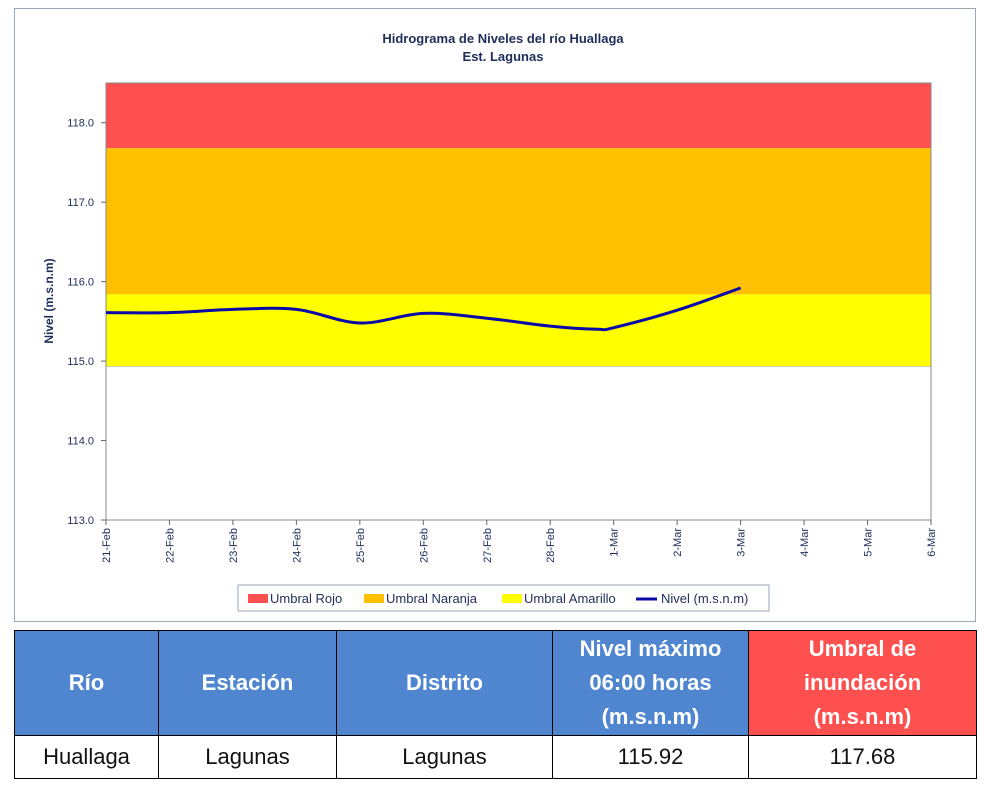 Image resolution: width=1006 pixels, height=798 pixels. What do you see at coordinates (306, 598) in the screenshot?
I see `legend-label-rojo: Umbral Rojo` at bounding box center [306, 598].